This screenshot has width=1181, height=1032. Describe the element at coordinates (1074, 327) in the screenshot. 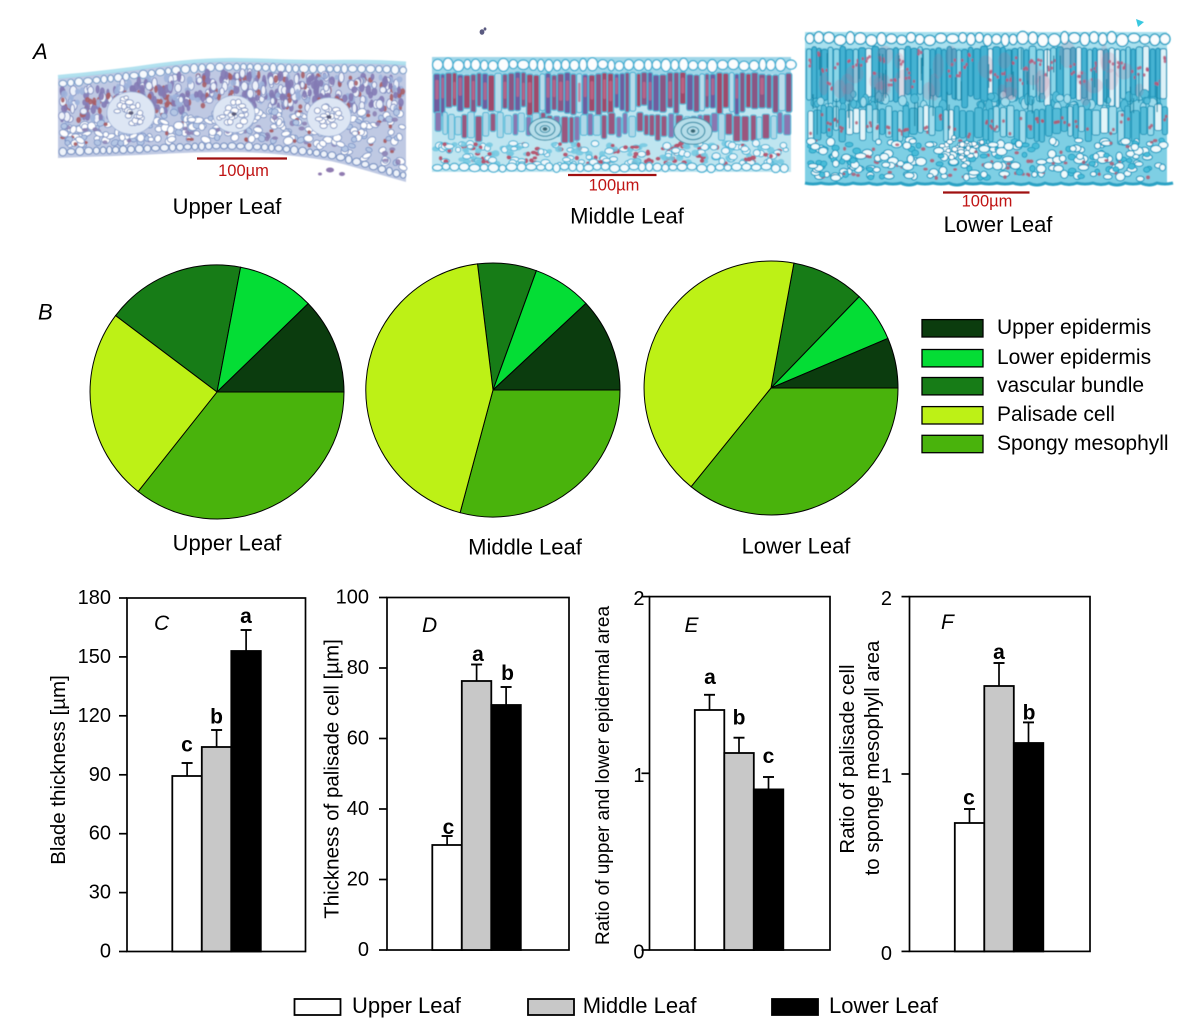

I see `svg-text: Upper epidermis` at that location.